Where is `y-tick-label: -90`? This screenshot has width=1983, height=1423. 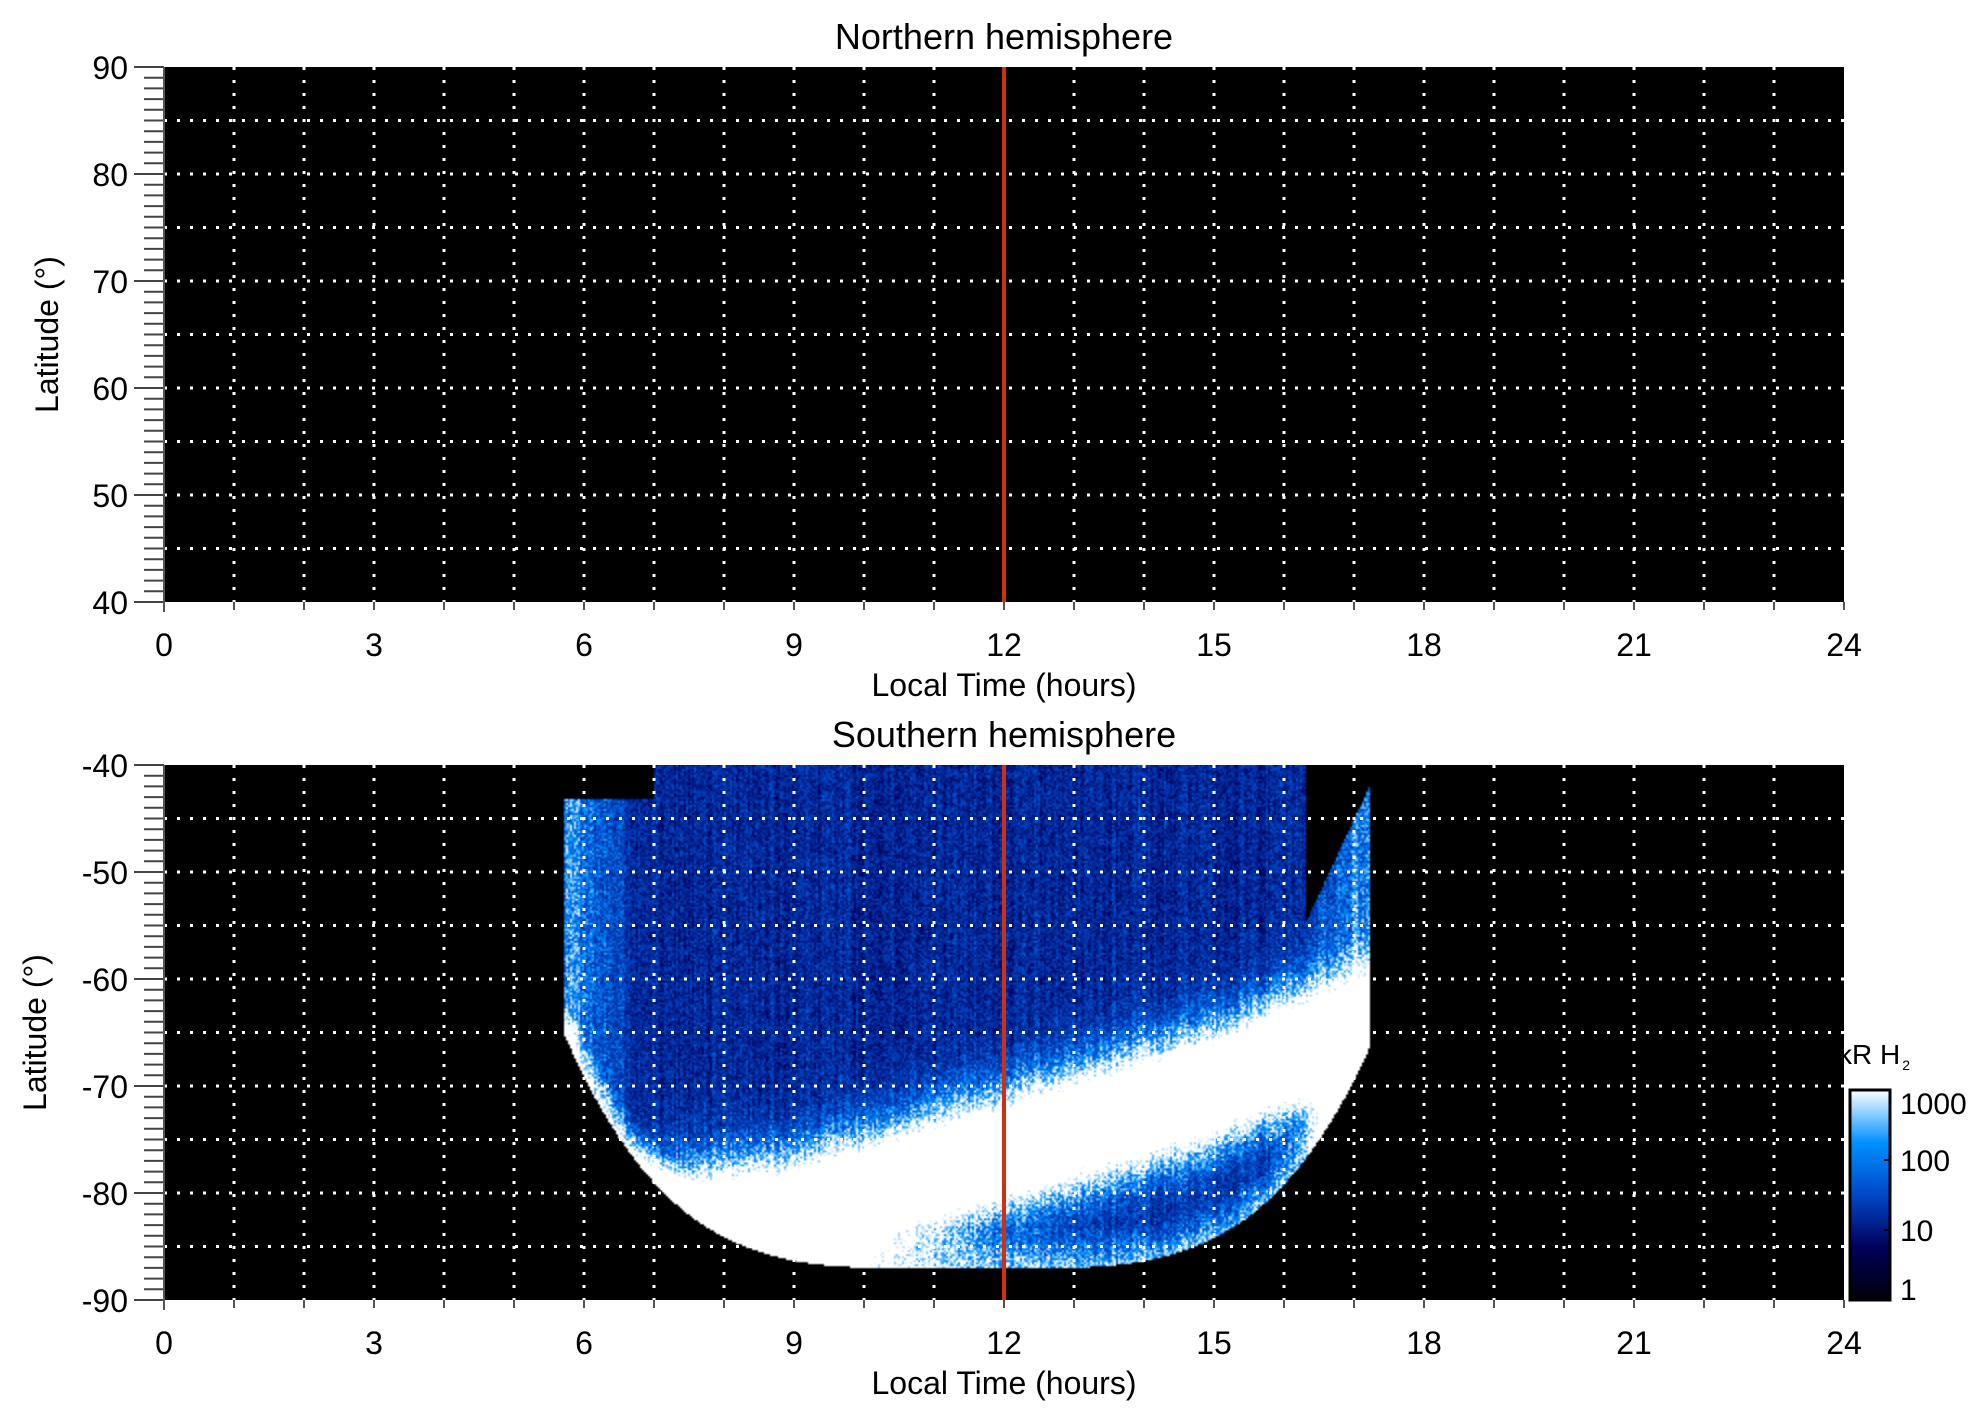 y-tick-label: -90 is located at coordinates (105, 1301).